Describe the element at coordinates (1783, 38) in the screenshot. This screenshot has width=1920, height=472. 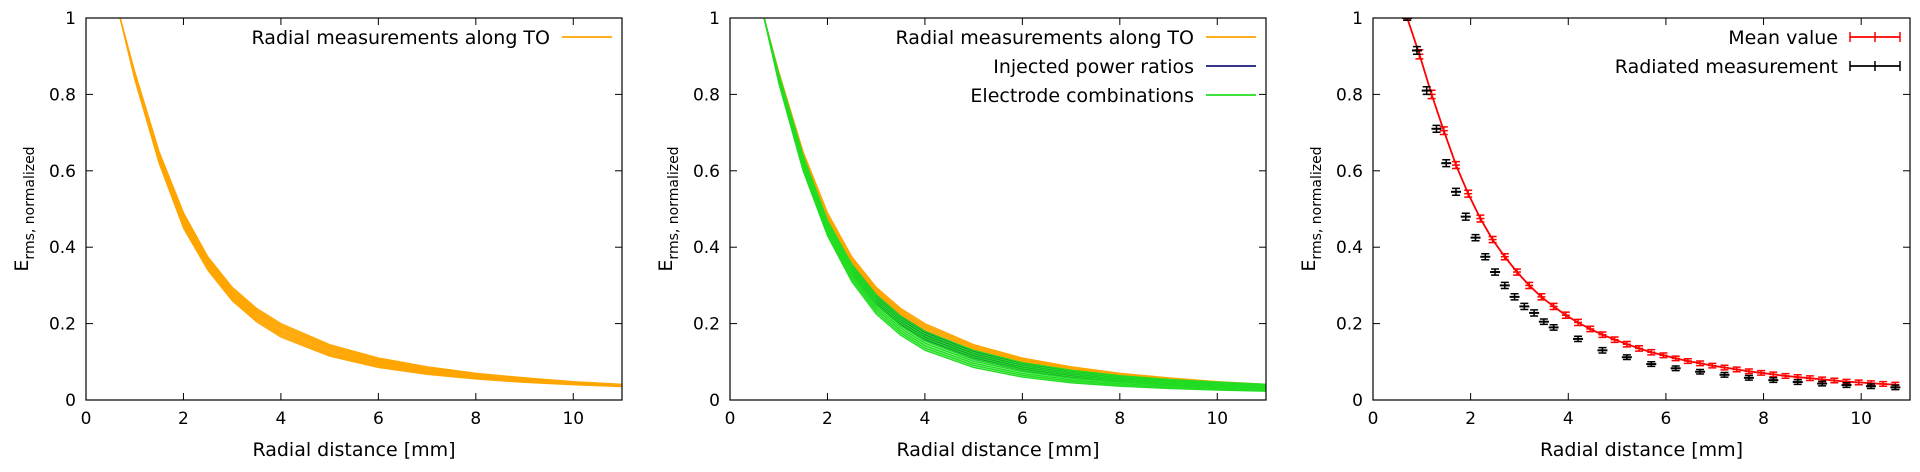
I see `legend-label: Mean value` at that location.